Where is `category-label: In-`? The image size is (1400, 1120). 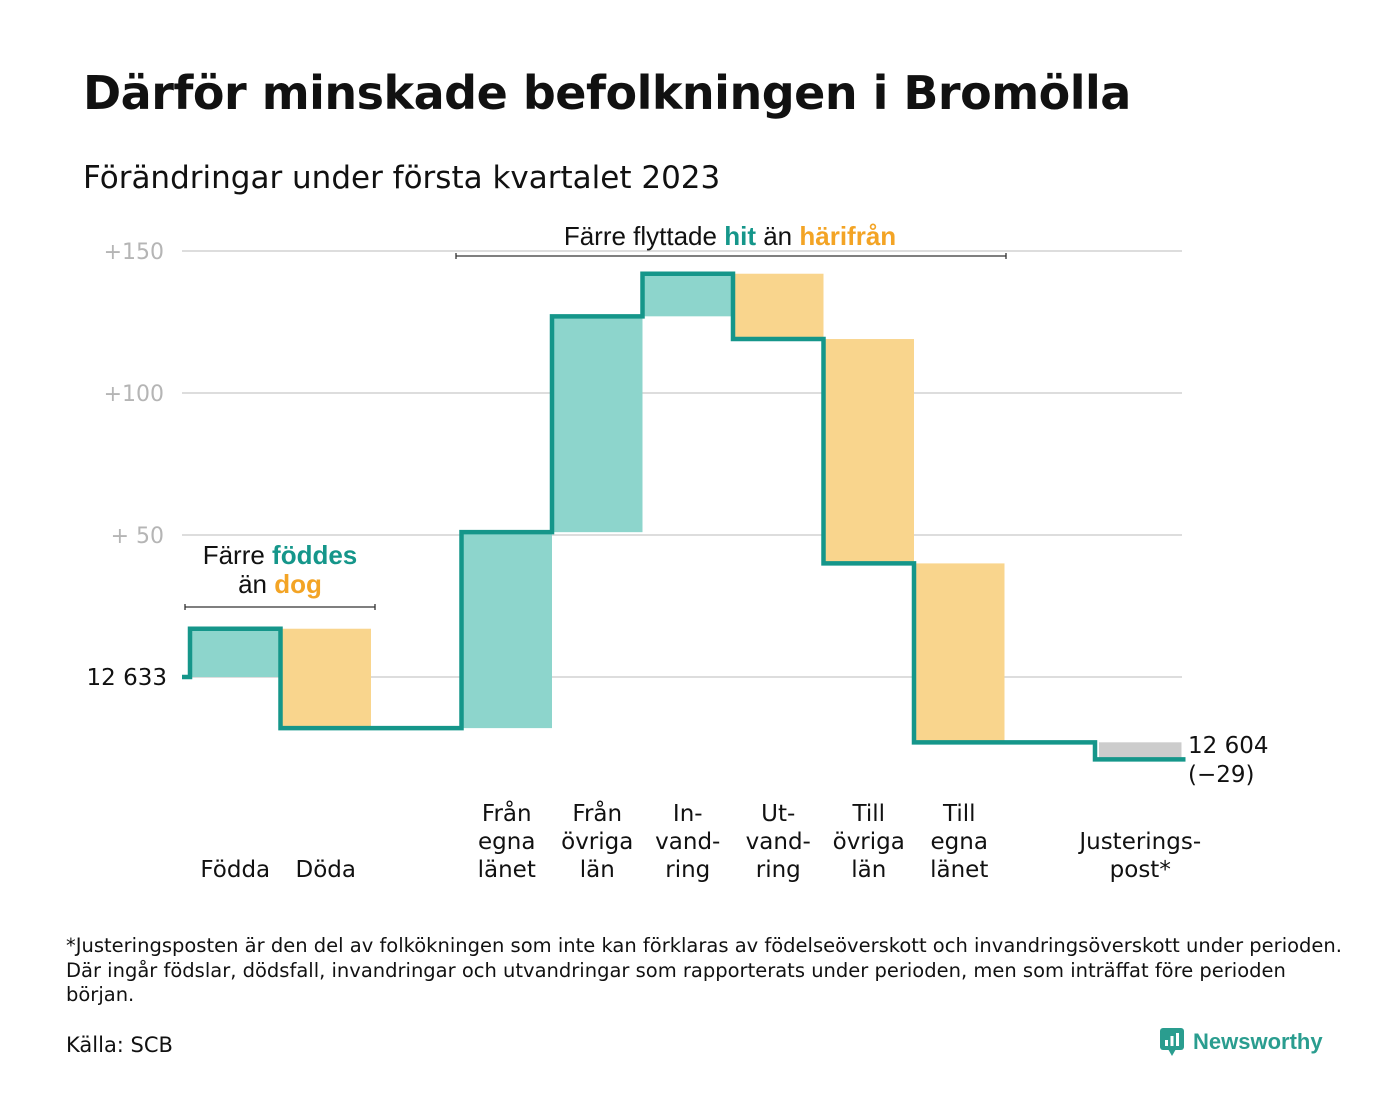 category-label: In- is located at coordinates (688, 814).